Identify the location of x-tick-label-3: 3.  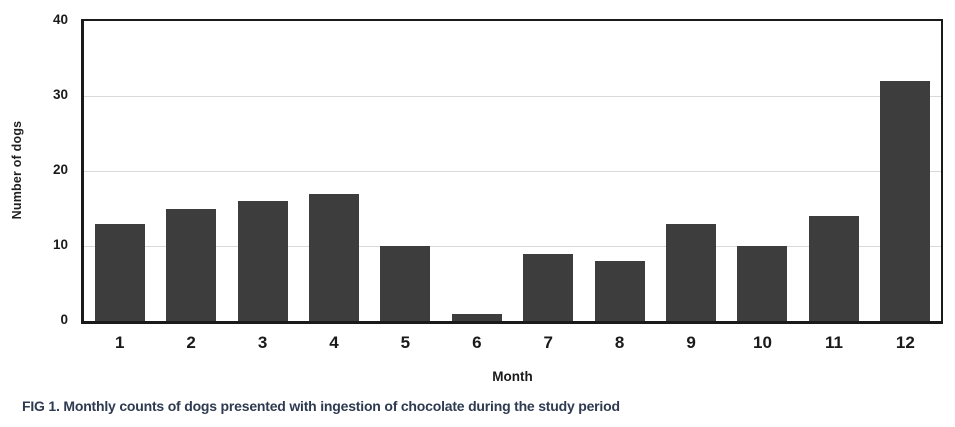
(262, 342).